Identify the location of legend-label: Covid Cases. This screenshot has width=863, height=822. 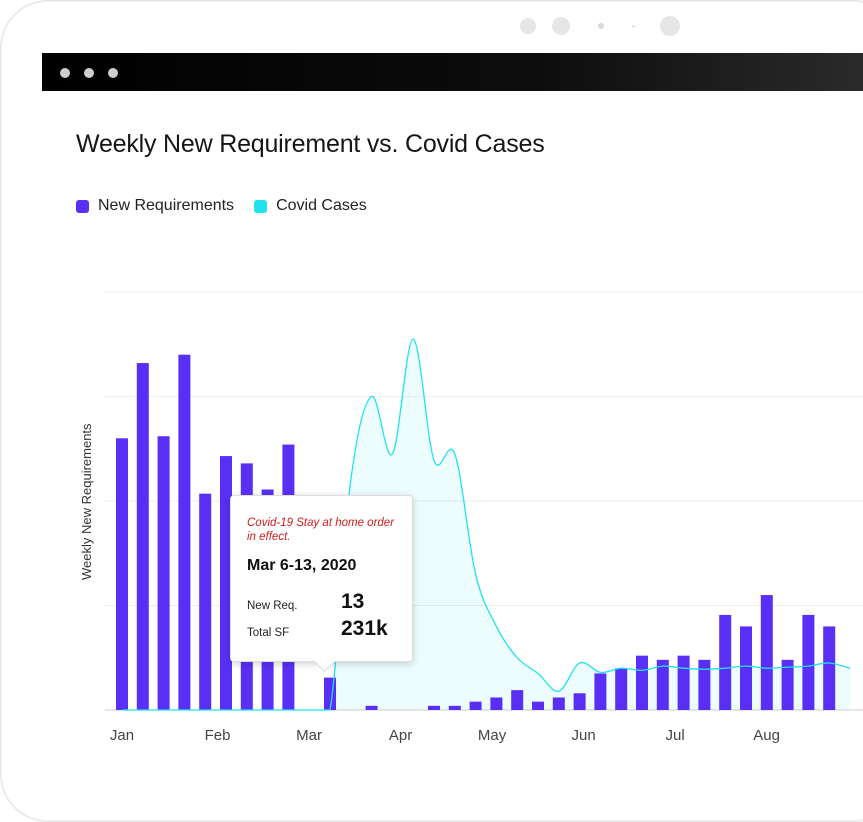
(321, 205).